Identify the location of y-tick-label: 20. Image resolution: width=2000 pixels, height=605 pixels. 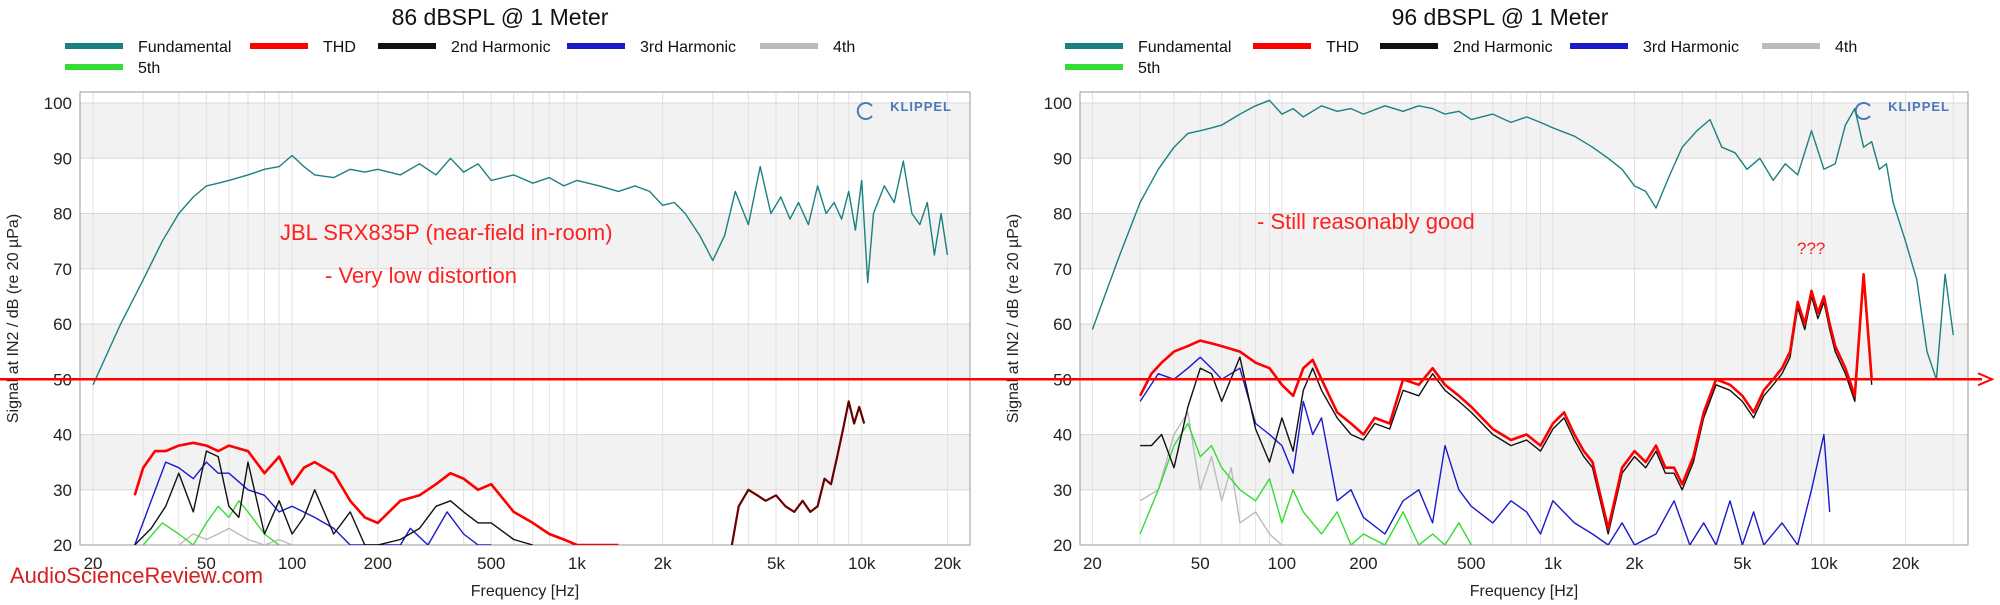
(1062, 545).